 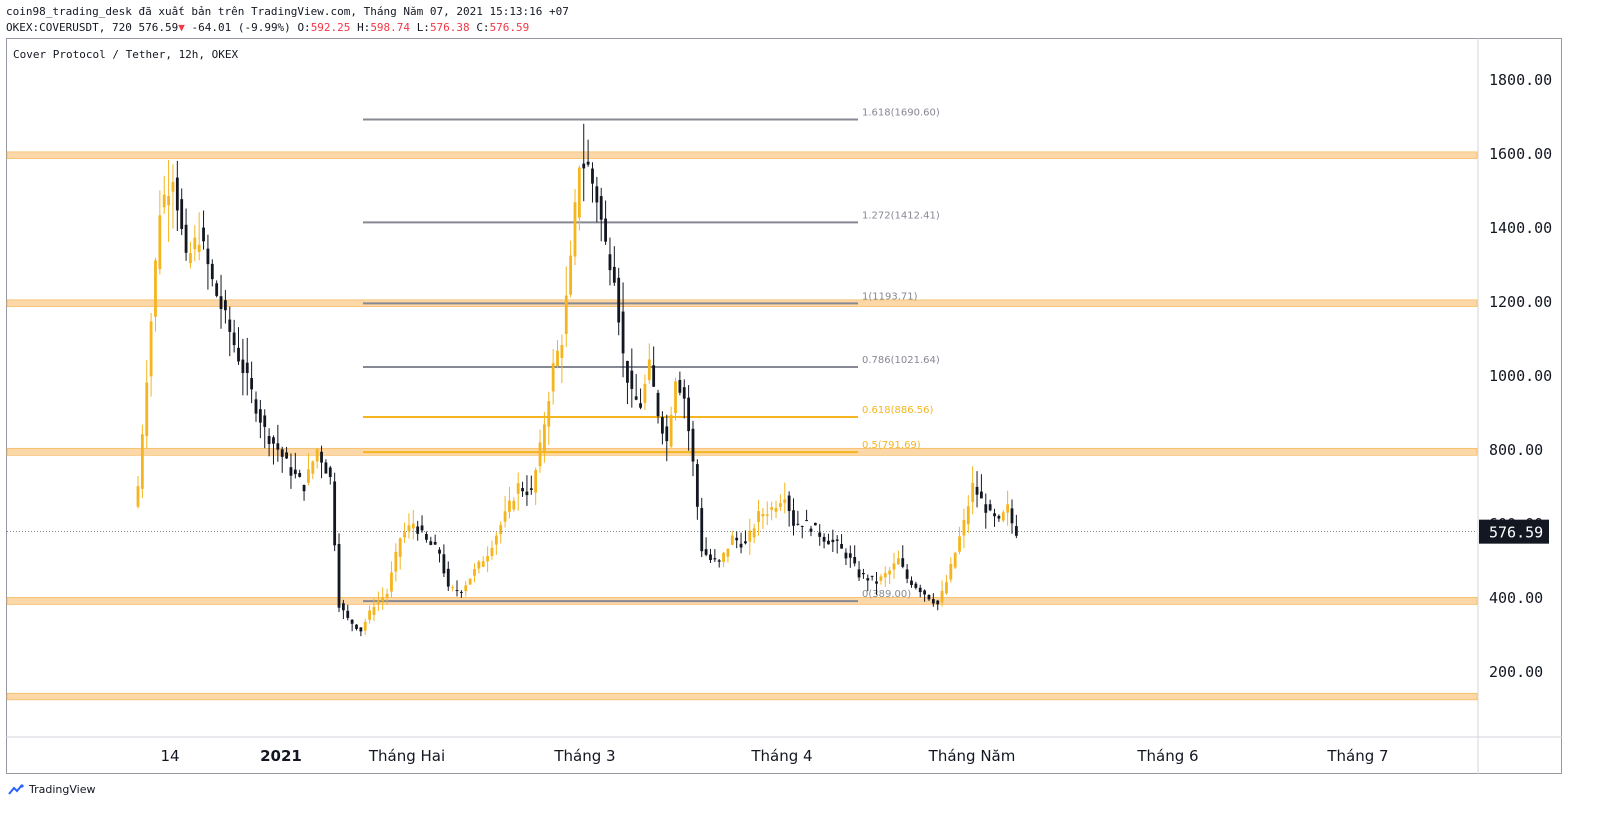 I want to click on price-change: -64.01 (-9.99%), so click(x=241, y=27).